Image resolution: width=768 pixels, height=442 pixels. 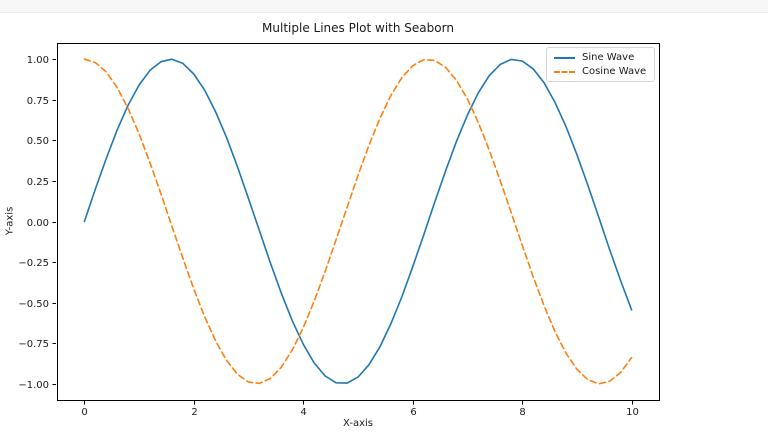 What do you see at coordinates (38, 223) in the screenshot?
I see `y-tick-label: 0.00` at bounding box center [38, 223].